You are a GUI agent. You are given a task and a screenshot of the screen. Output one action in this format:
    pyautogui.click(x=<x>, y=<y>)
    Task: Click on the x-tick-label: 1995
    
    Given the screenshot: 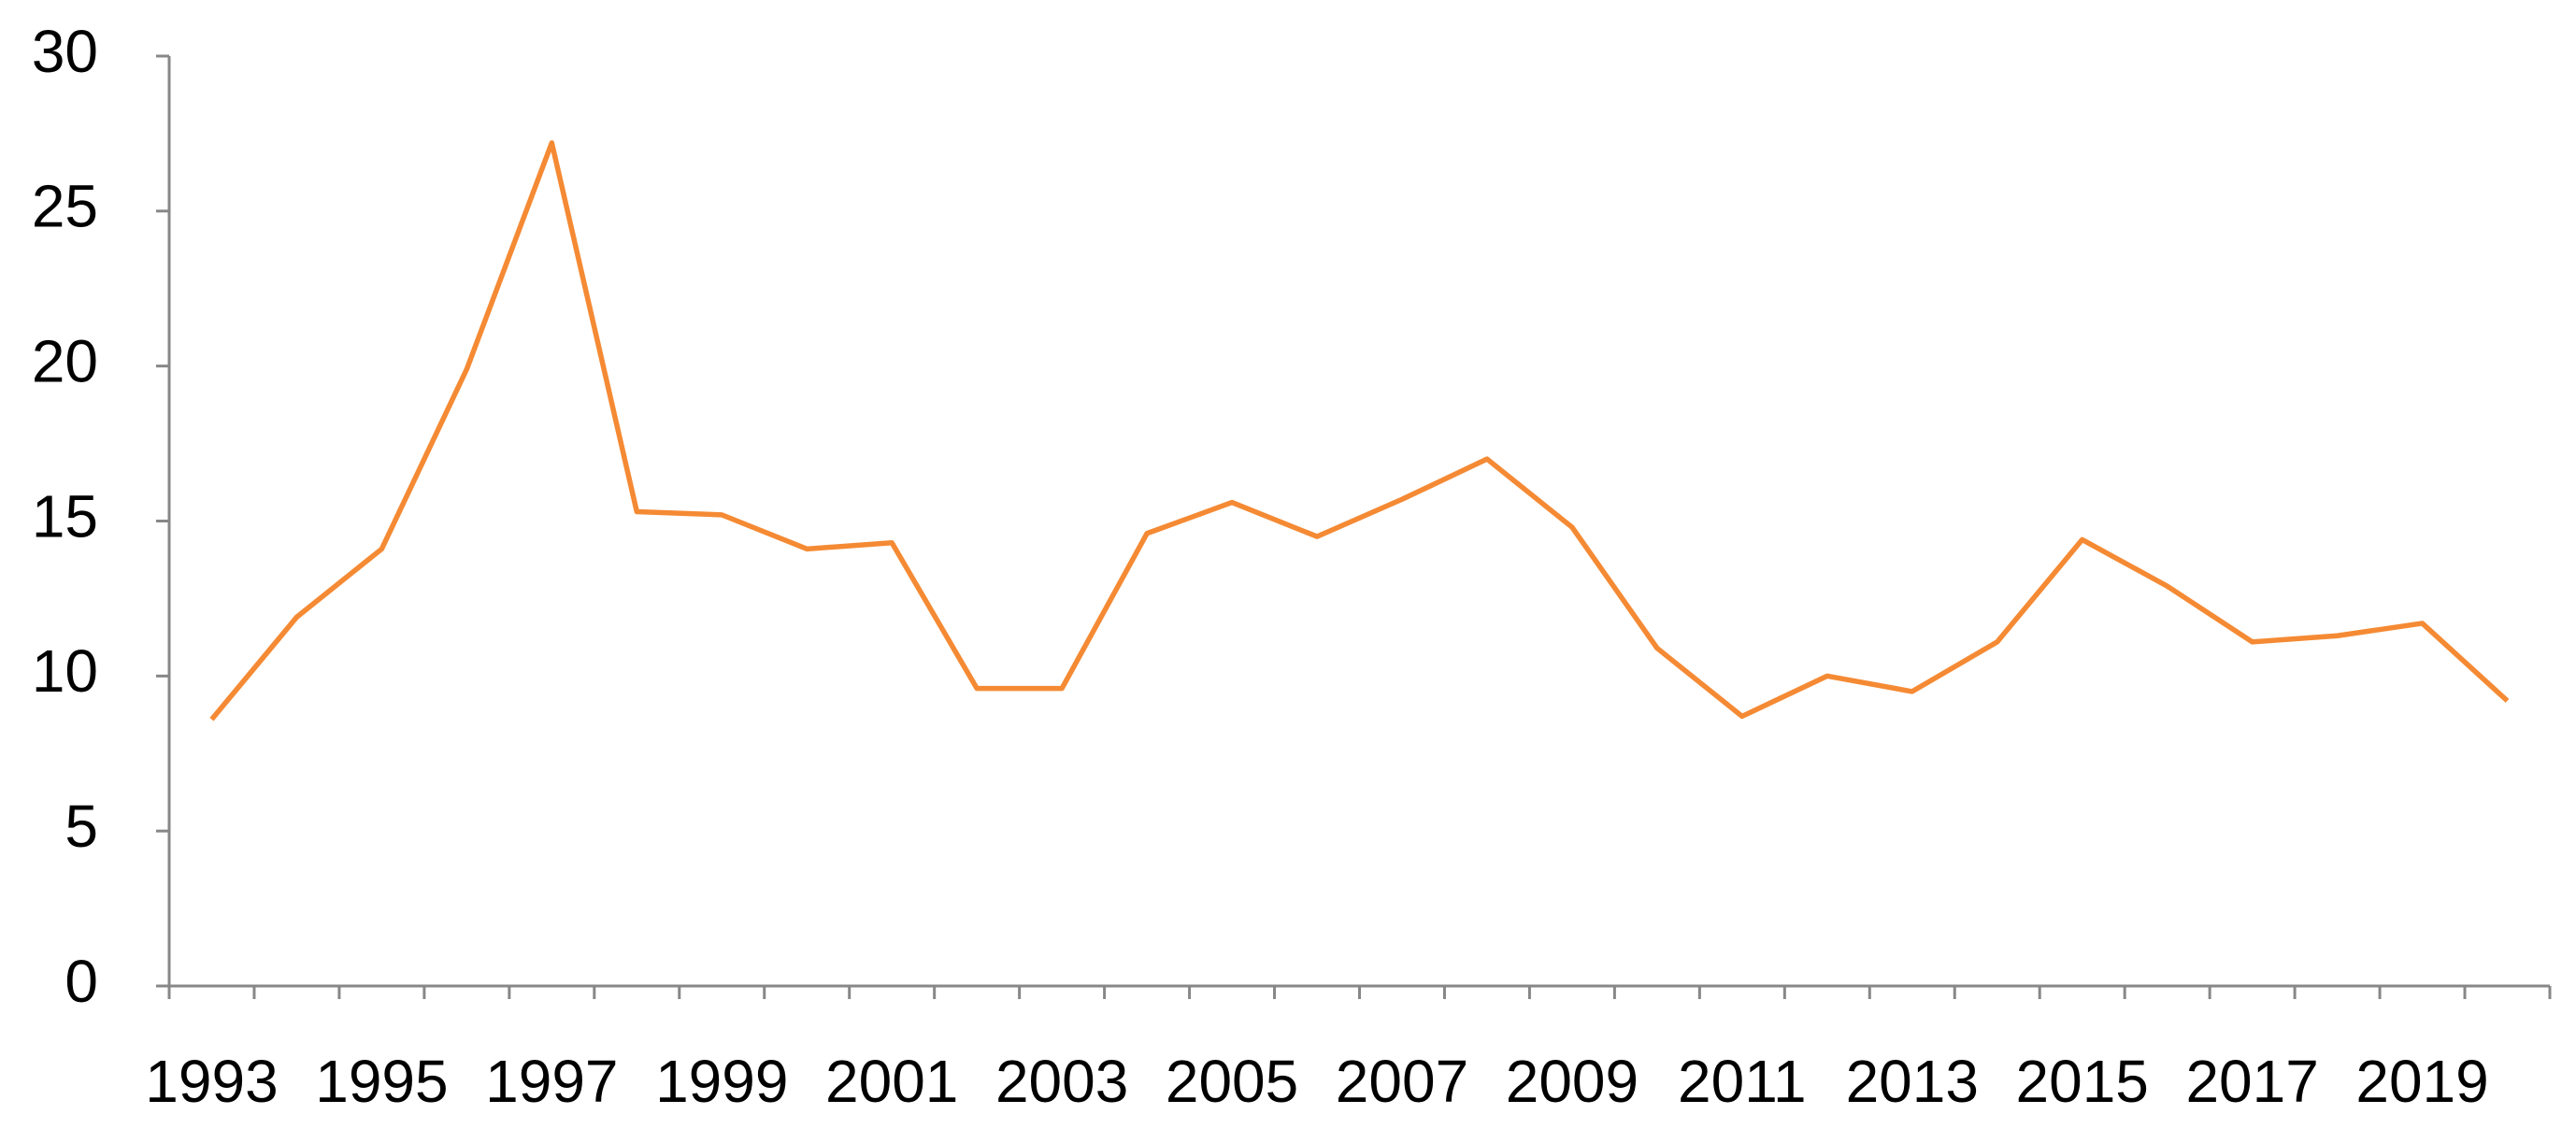 What is the action you would take?
    pyautogui.click(x=381, y=1081)
    